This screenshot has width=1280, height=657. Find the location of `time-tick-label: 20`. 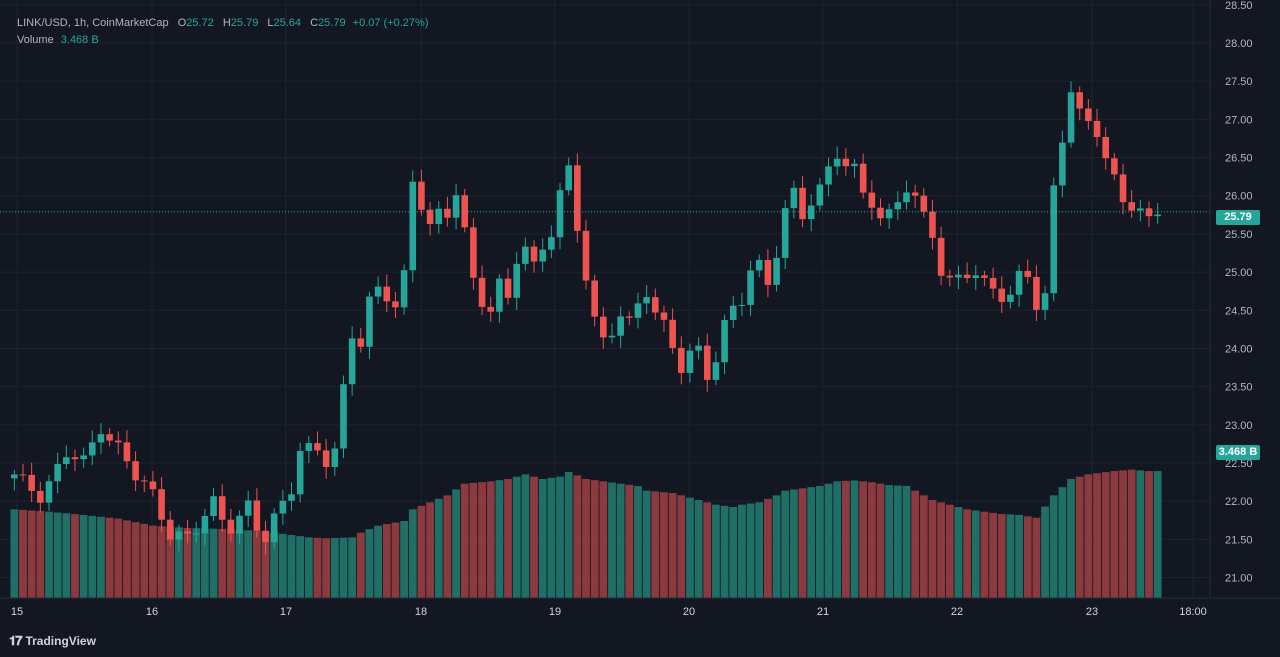

time-tick-label: 20 is located at coordinates (689, 612).